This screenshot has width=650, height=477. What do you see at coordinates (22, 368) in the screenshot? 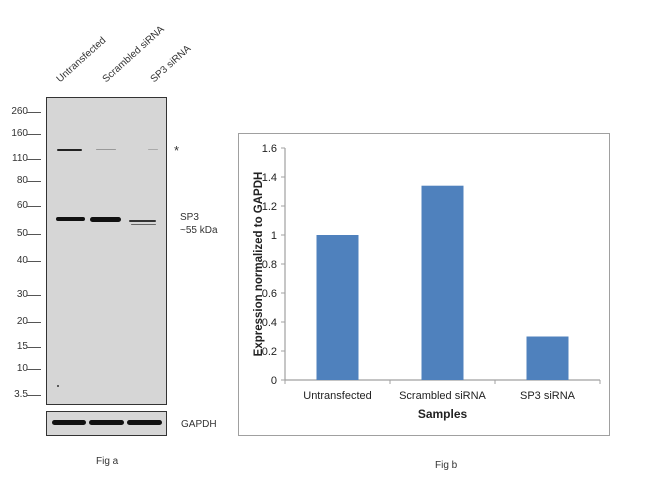
I see `marker-label: 10` at bounding box center [22, 368].